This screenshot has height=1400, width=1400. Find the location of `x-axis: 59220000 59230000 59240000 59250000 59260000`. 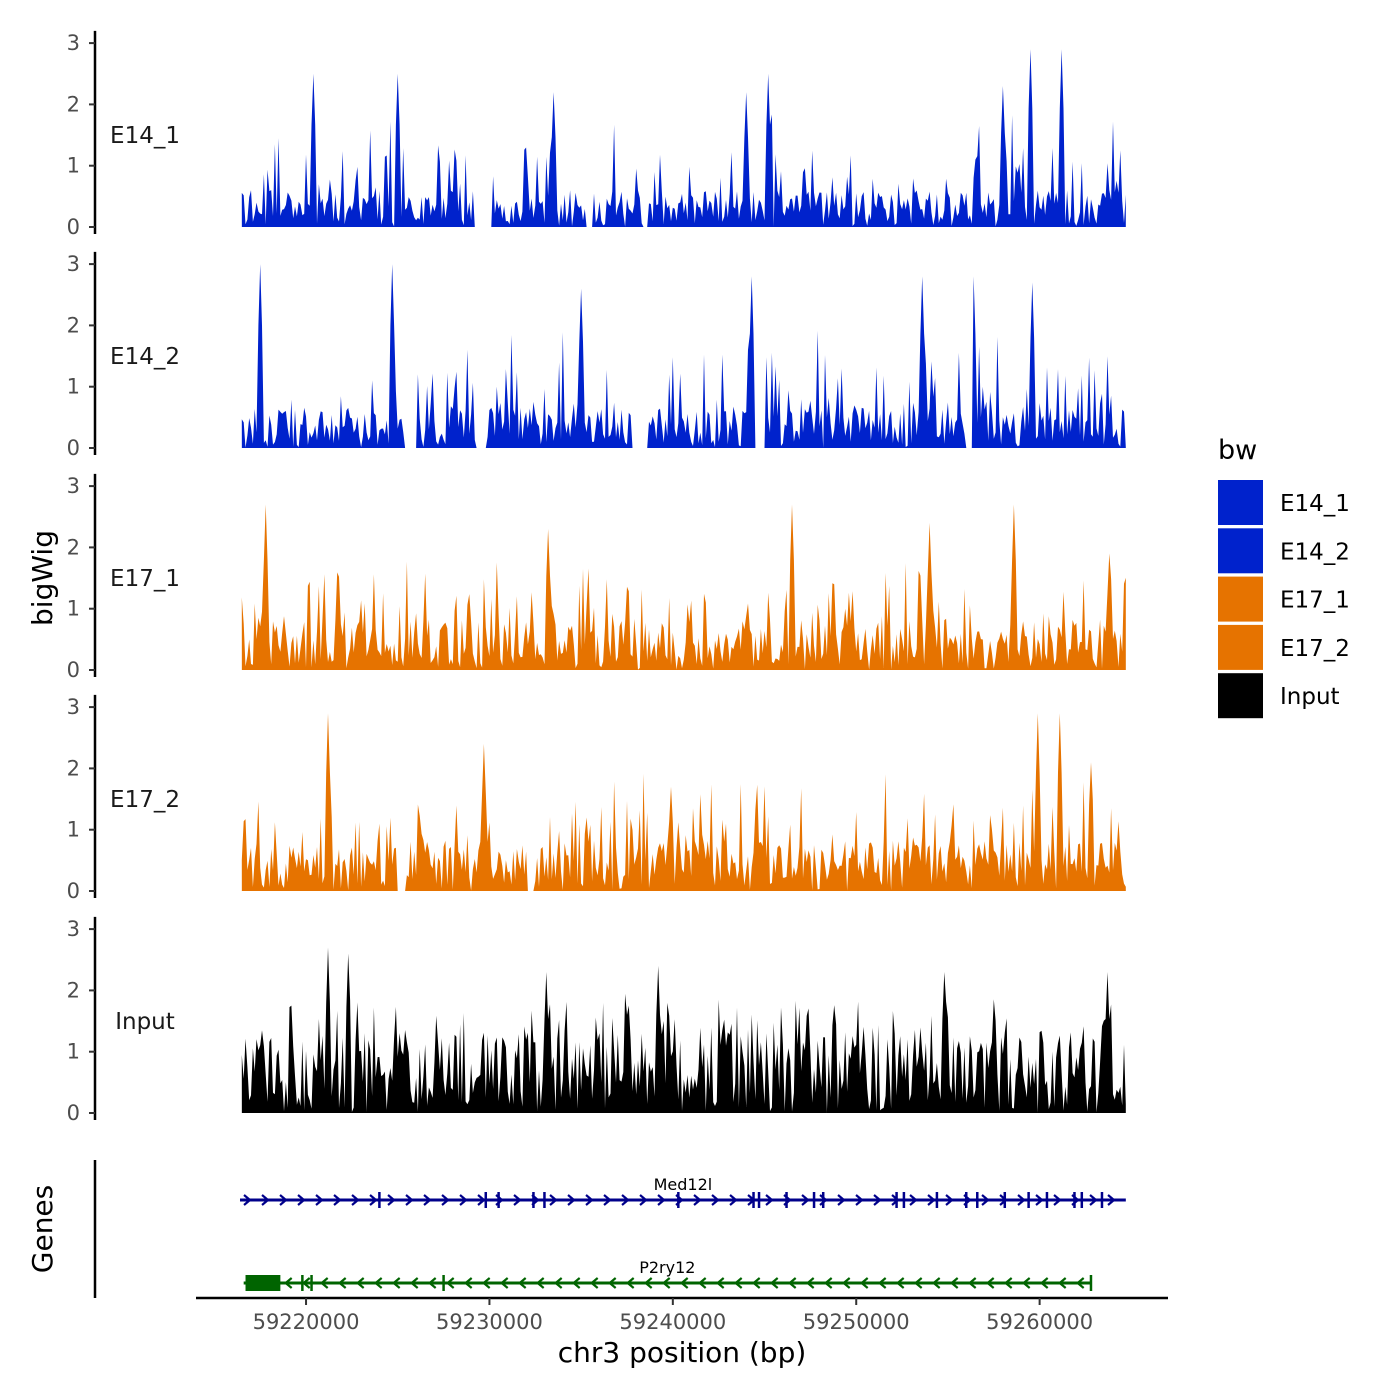

x-axis: 59220000 59230000 59240000 59250000 59260000 is located at coordinates (682, 1315).